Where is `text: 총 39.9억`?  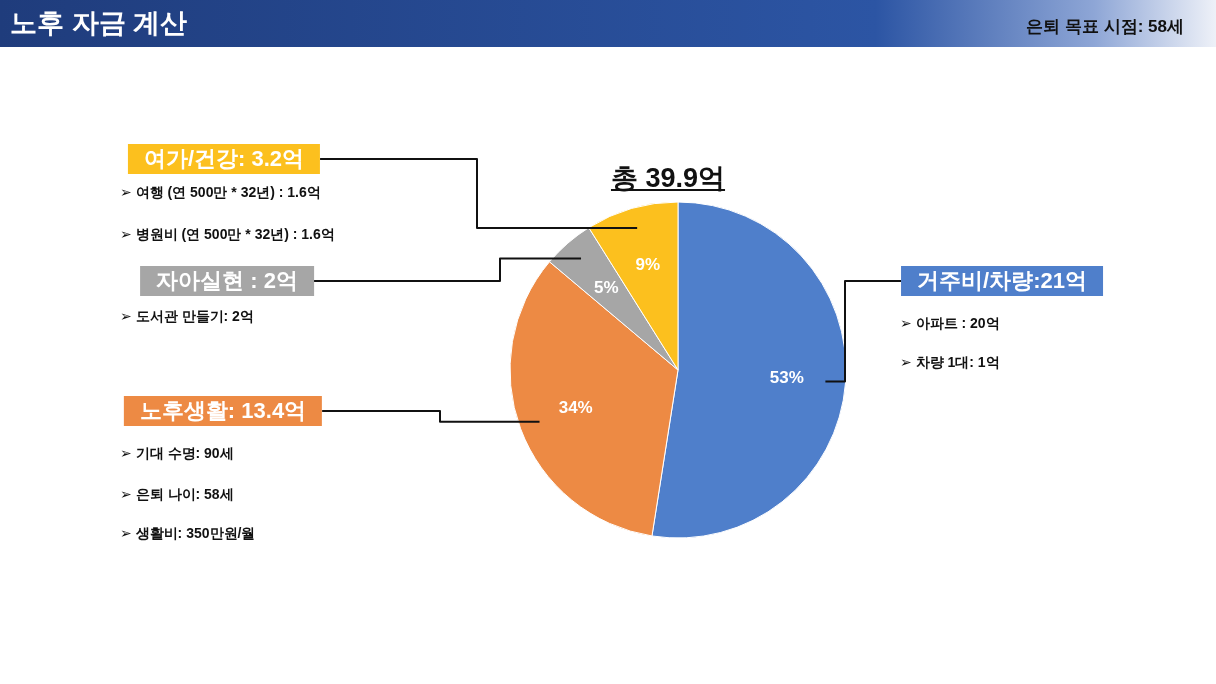
text: 총 39.9억 is located at coordinates (668, 178).